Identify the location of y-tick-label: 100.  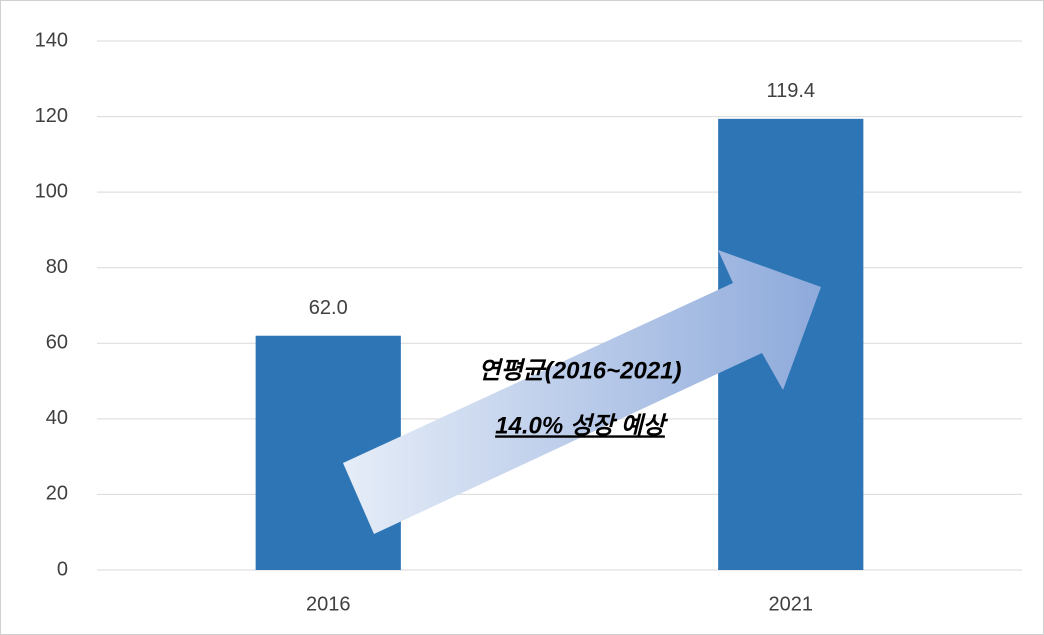
(51, 191).